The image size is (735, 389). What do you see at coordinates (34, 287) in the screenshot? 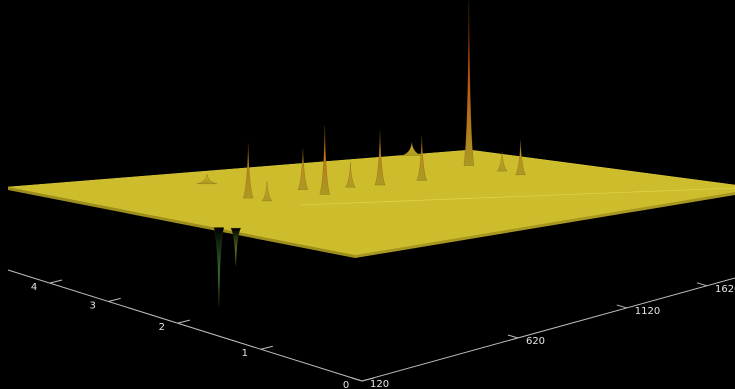
I see `y-tick-label: 4` at bounding box center [34, 287].